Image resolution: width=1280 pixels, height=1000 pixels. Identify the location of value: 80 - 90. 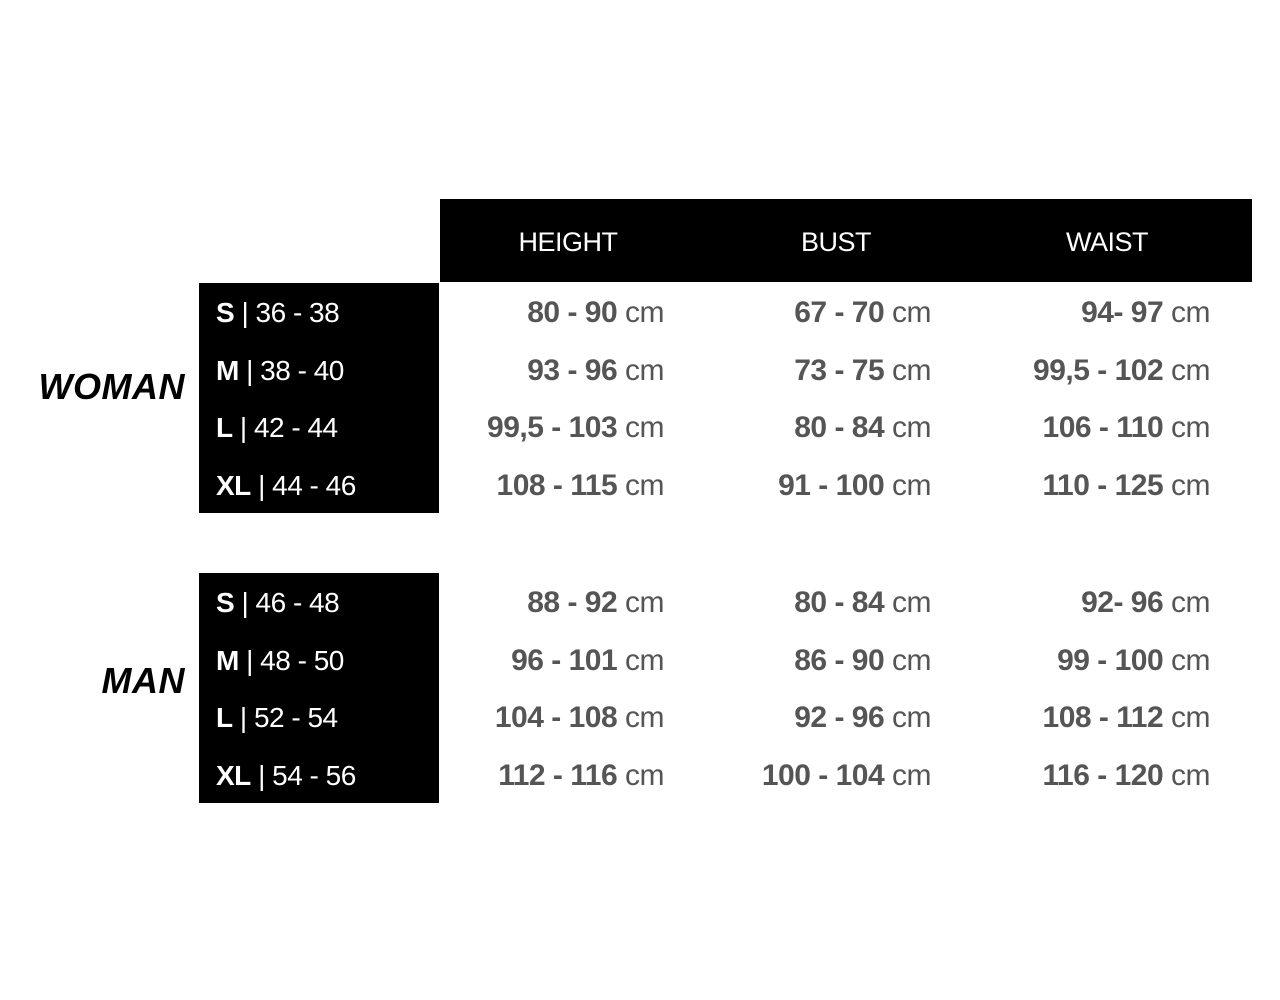
(572, 312).